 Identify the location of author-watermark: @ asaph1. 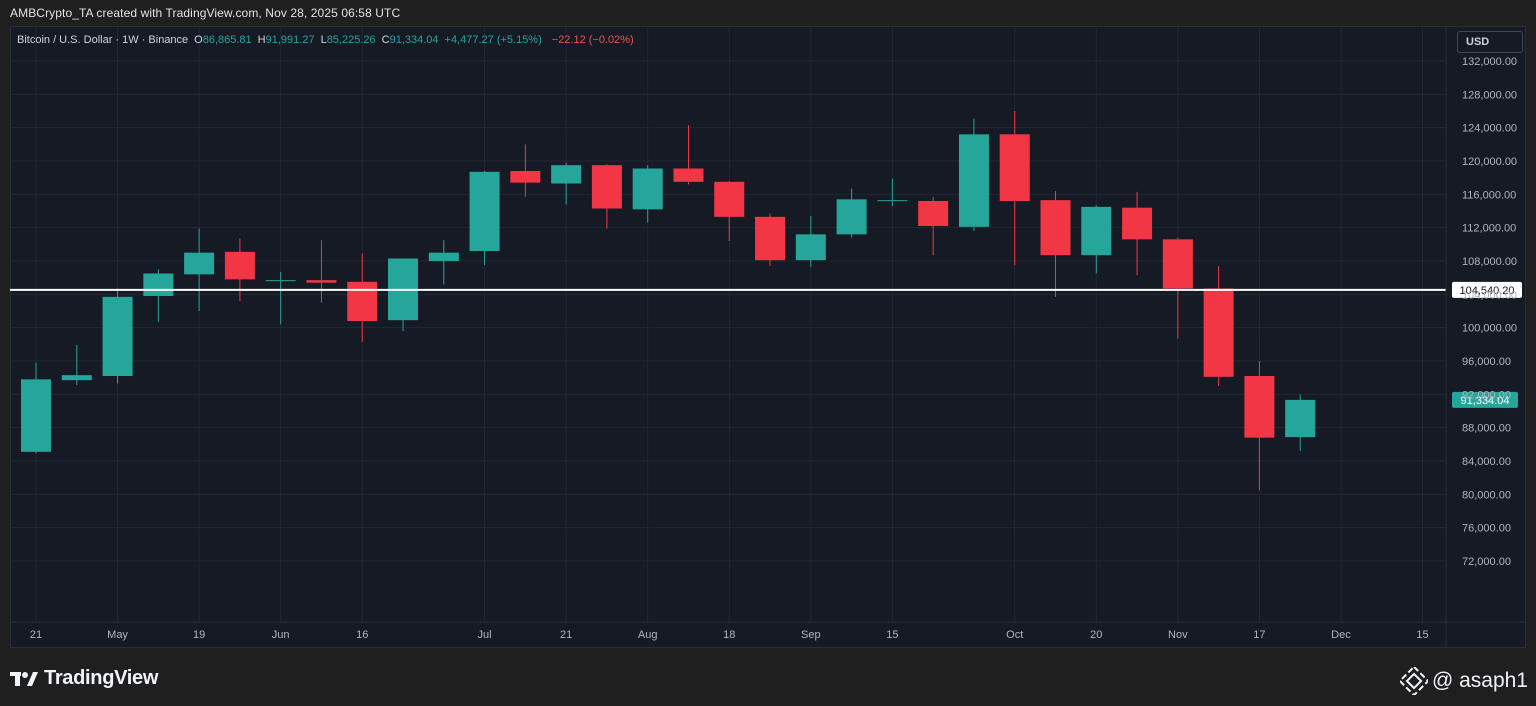
(1463, 681).